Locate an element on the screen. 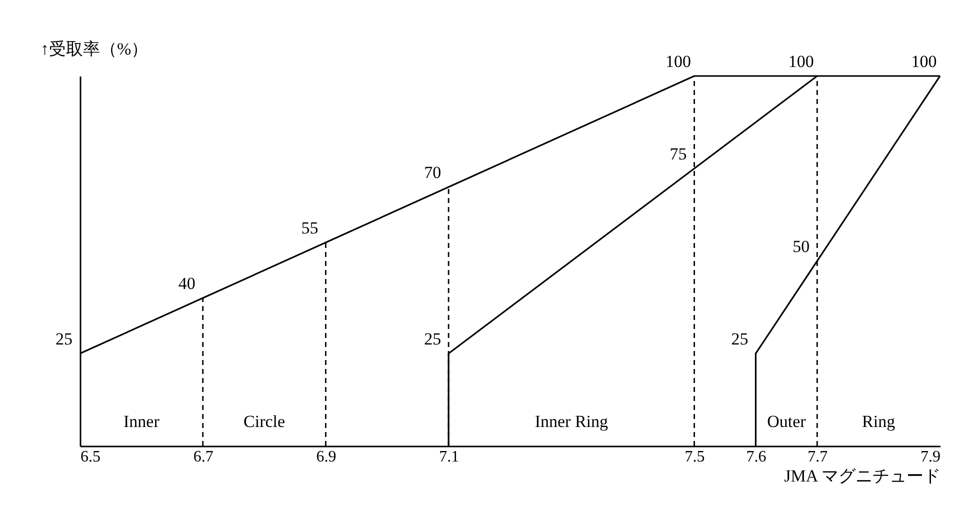 Image resolution: width=965 pixels, height=512 pixels. data-label: 75 is located at coordinates (678, 154).